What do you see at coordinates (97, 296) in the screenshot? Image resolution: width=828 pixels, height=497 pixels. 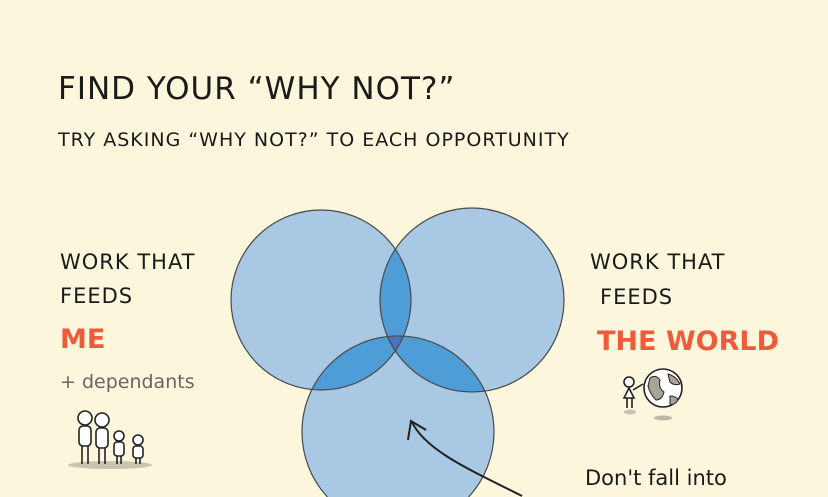 I see `left-label-line2: FEEDS` at bounding box center [97, 296].